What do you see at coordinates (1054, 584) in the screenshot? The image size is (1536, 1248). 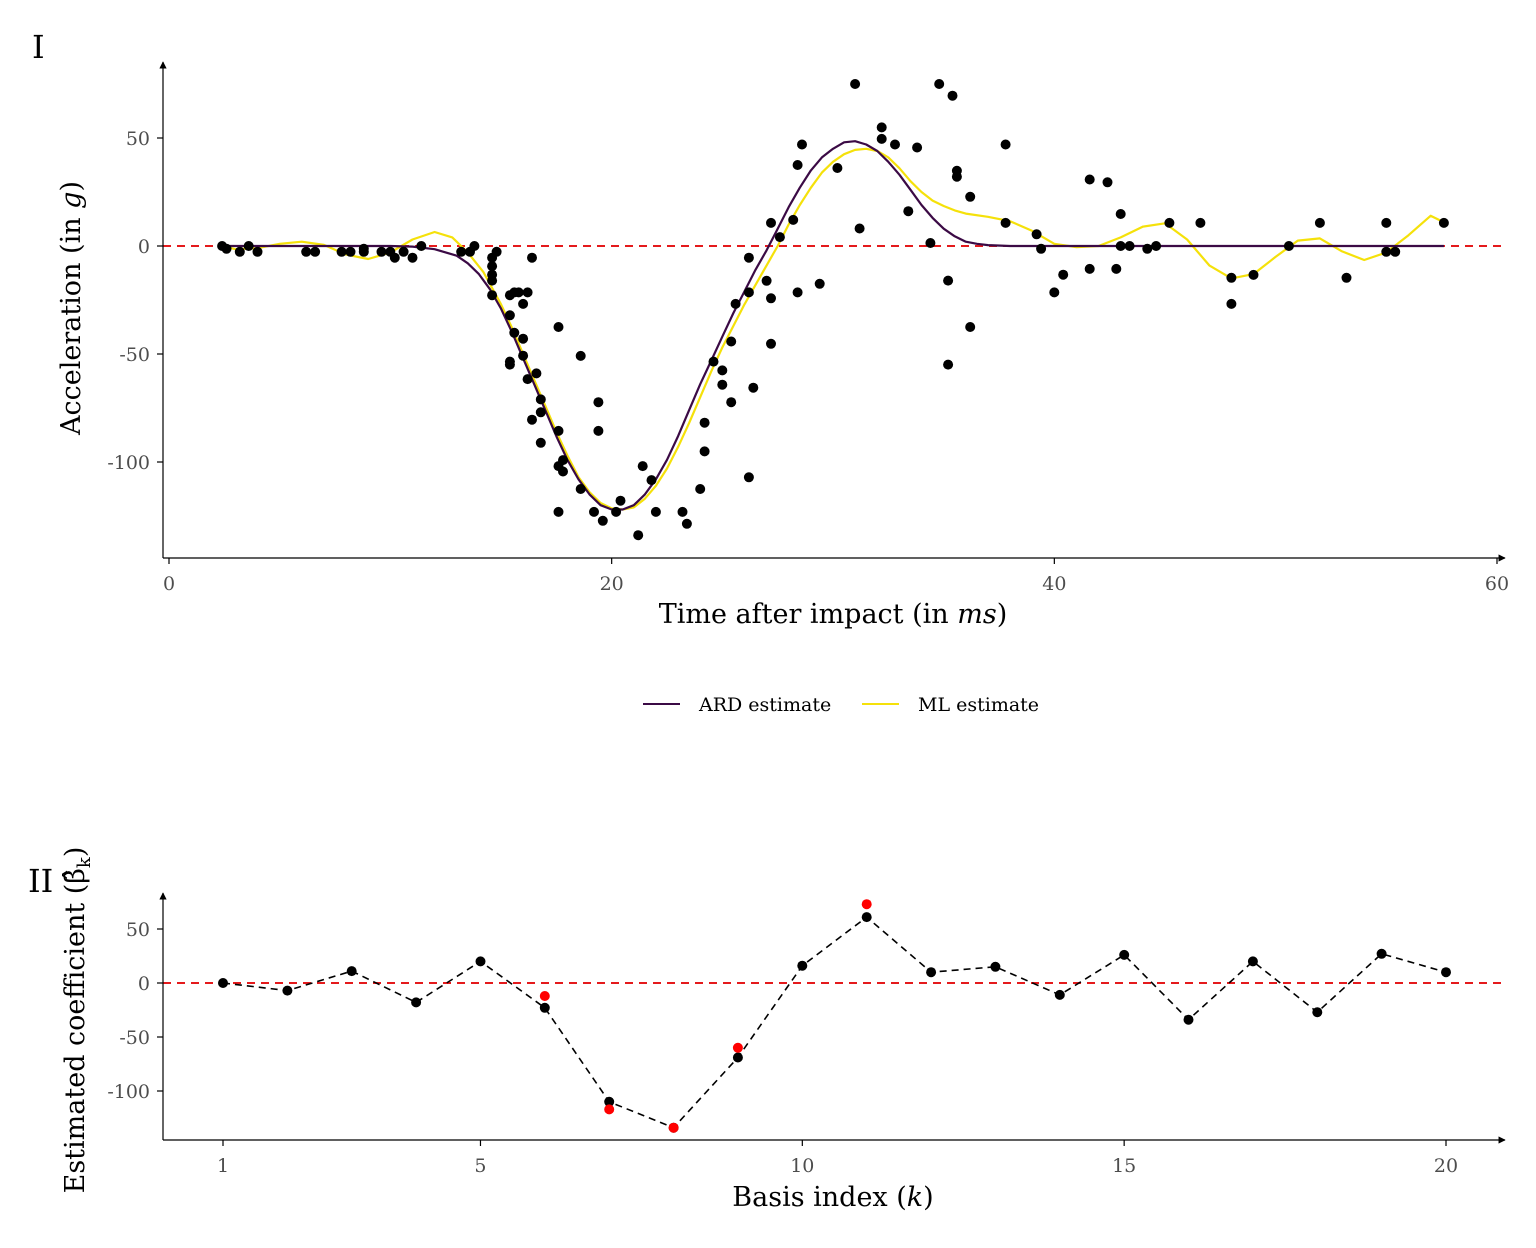 I see `top-x-tick-label: 40` at bounding box center [1054, 584].